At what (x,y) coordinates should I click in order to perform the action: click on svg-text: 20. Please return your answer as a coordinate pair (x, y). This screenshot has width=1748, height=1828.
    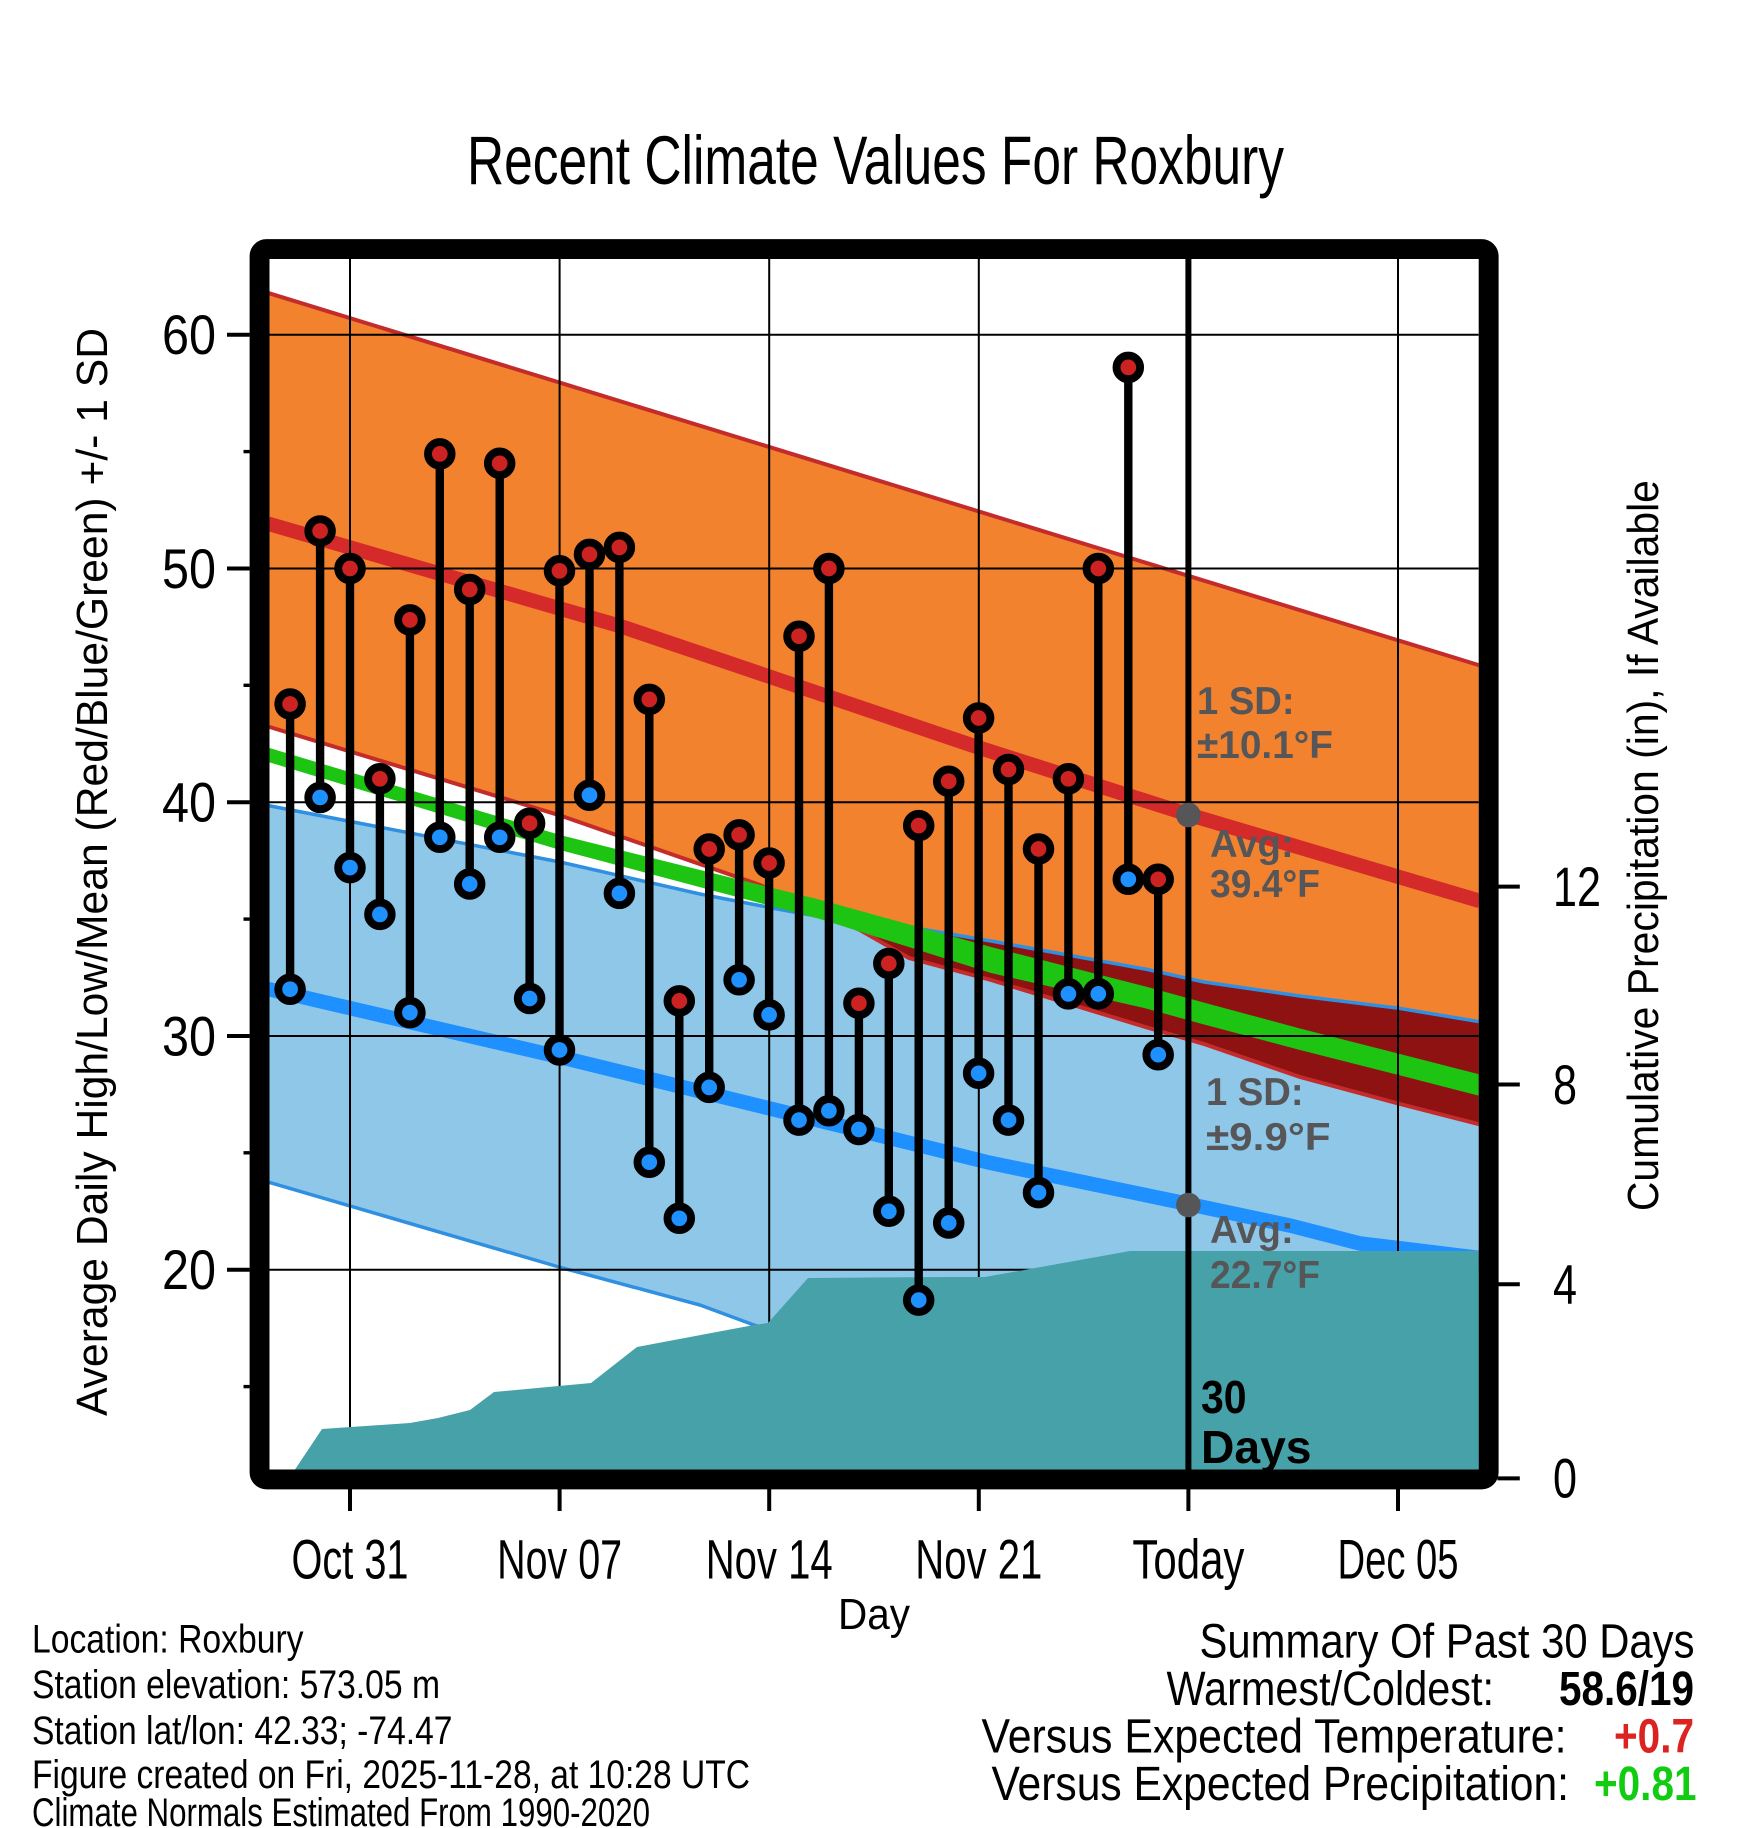
    Looking at the image, I should click on (189, 1269).